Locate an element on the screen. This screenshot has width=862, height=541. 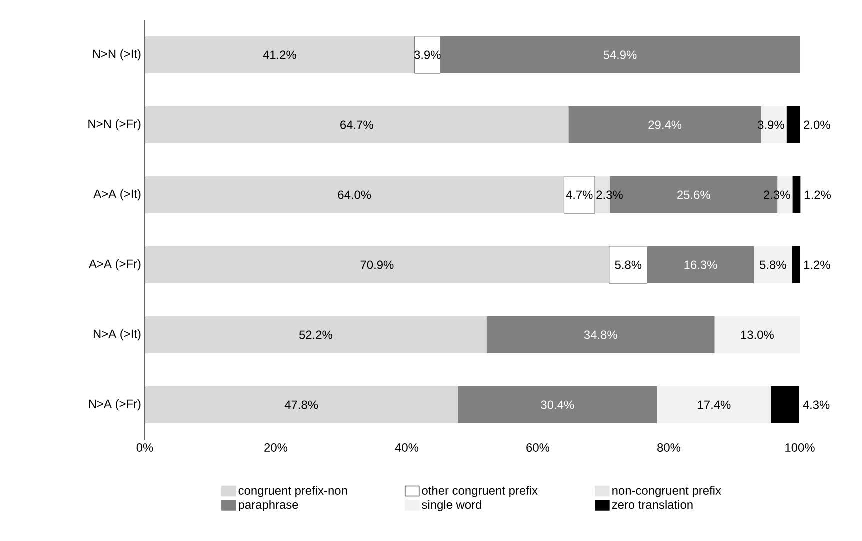
y-tick-label: A>A (>It) is located at coordinates (117, 195).